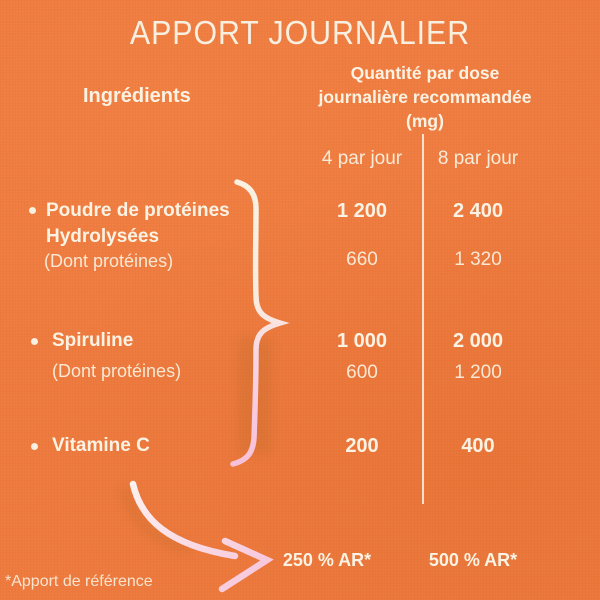  Describe the element at coordinates (478, 372) in the screenshot. I see `sub-dose-value-8: 1 200` at that location.